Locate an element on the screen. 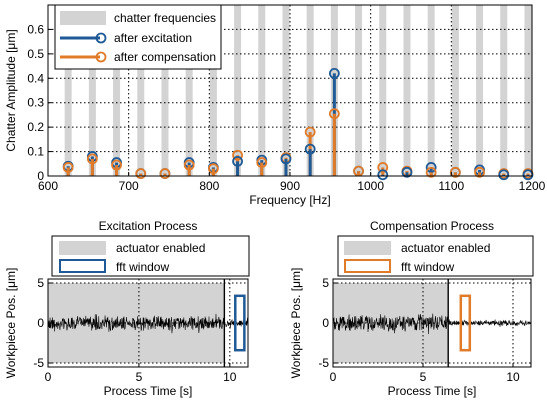 The height and width of the screenshot is (408, 547). excitation-legend: actuator enabled fft window is located at coordinates (150, 256).